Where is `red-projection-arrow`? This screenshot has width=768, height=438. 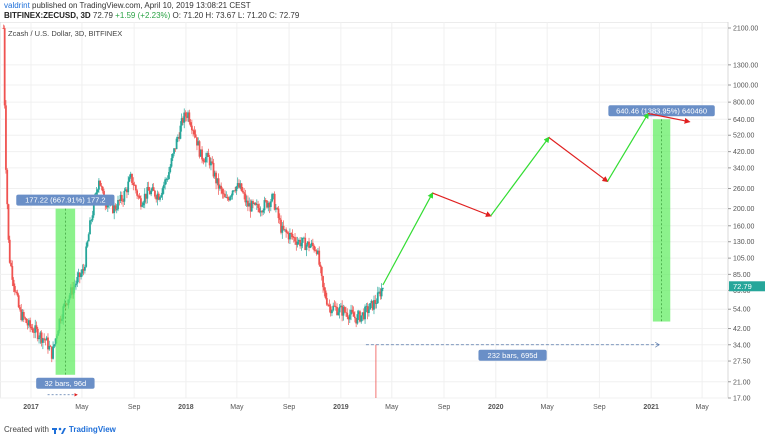 red-projection-arrow is located at coordinates (669, 118).